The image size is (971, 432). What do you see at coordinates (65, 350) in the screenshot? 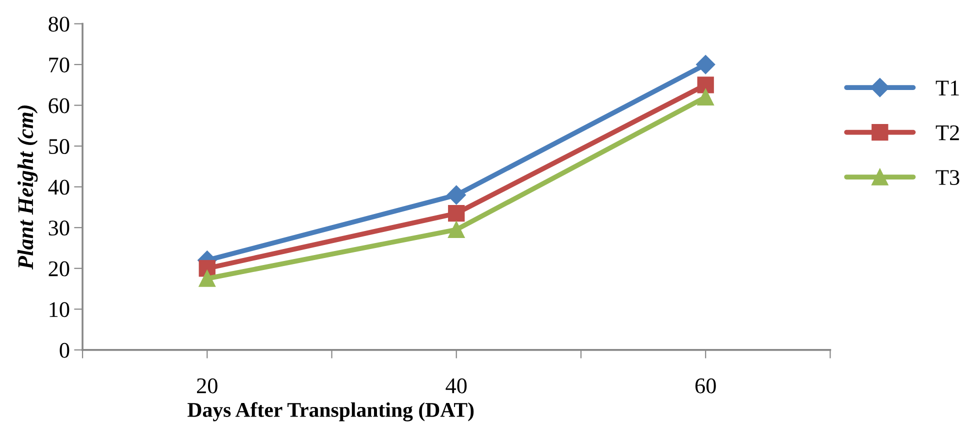
I see `y-tick-label: 0` at bounding box center [65, 350].